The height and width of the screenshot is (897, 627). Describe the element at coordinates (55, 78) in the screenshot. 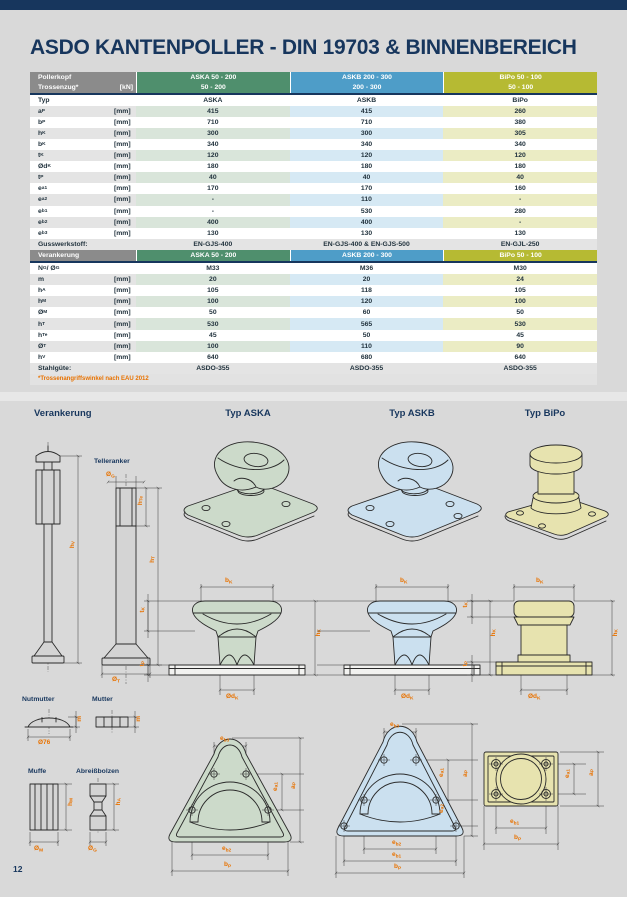

I see `header-pollerkopf: Pollerkopf` at that location.